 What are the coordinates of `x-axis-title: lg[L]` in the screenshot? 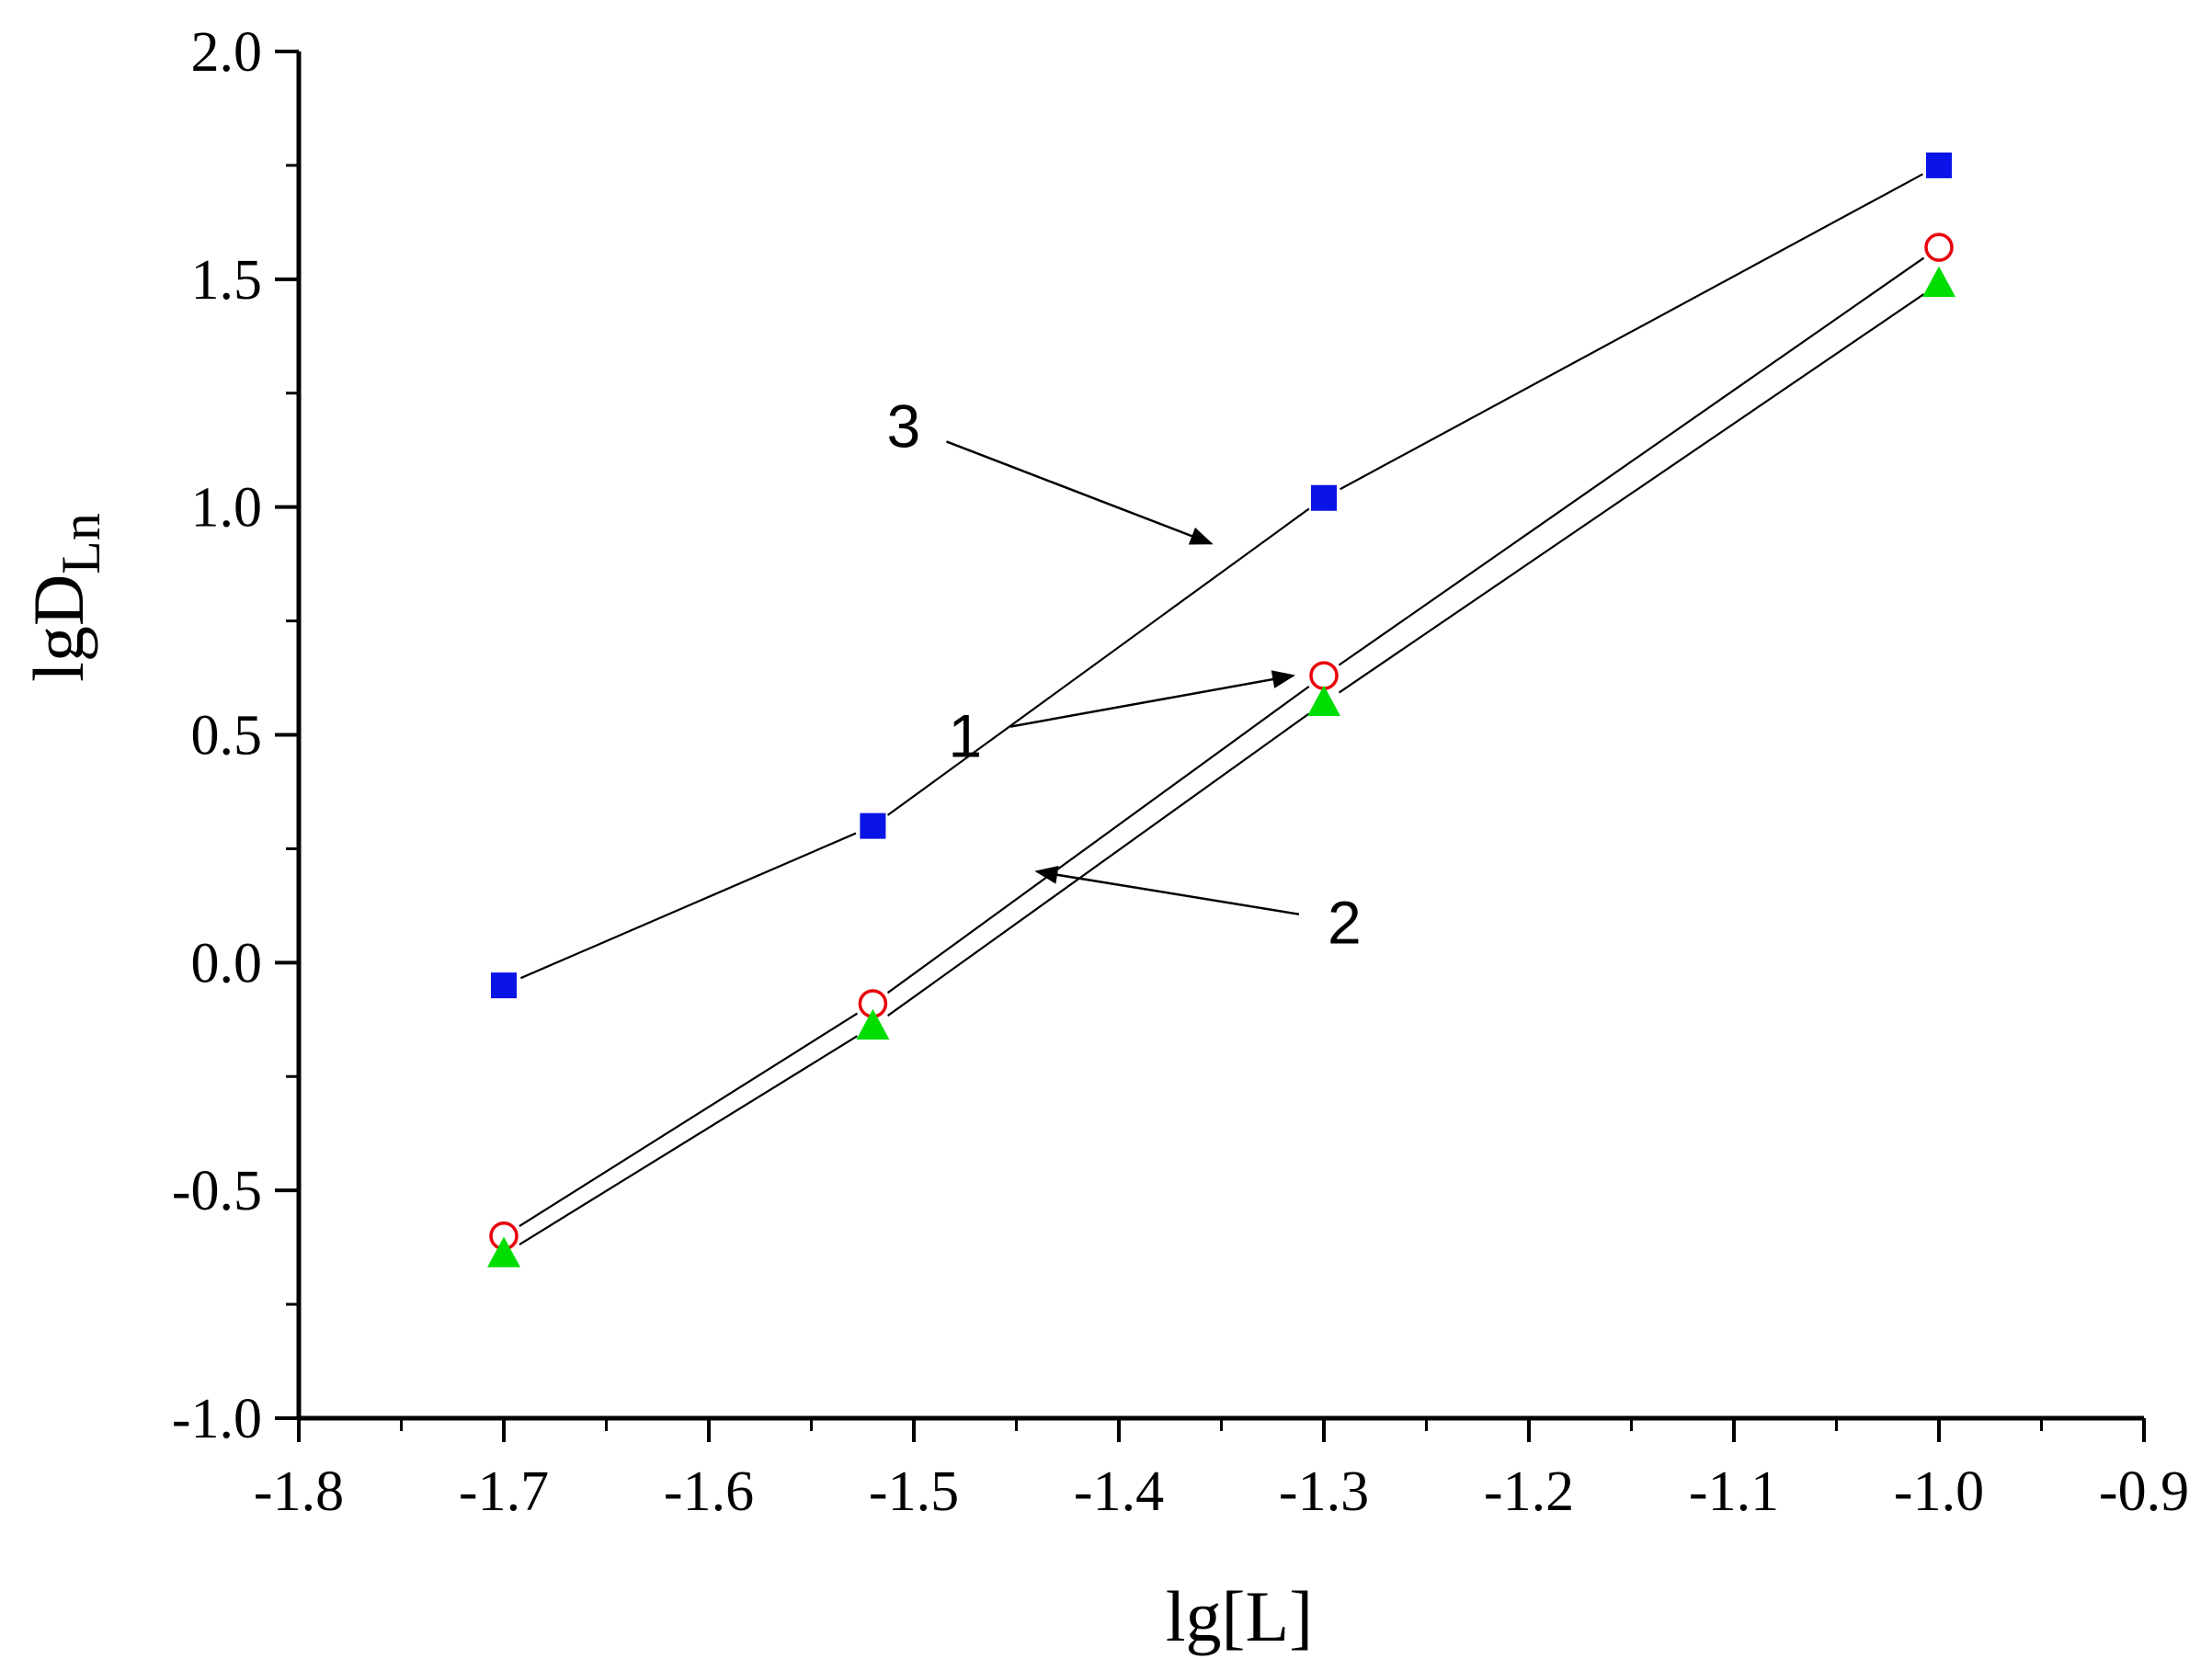 It's located at (1239, 1616).